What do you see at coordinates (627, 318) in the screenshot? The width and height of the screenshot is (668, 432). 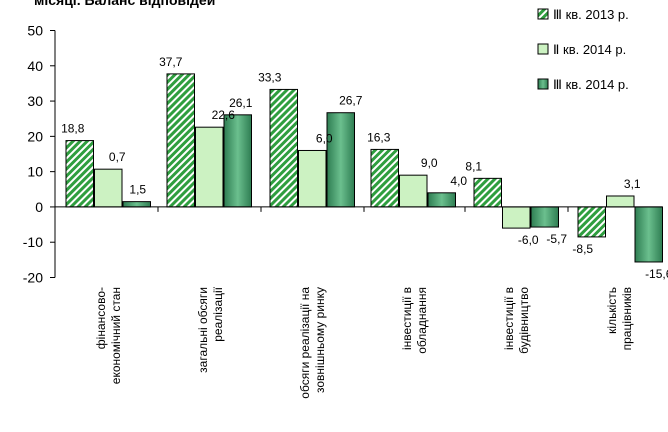 I see `category-label: працівників` at bounding box center [627, 318].